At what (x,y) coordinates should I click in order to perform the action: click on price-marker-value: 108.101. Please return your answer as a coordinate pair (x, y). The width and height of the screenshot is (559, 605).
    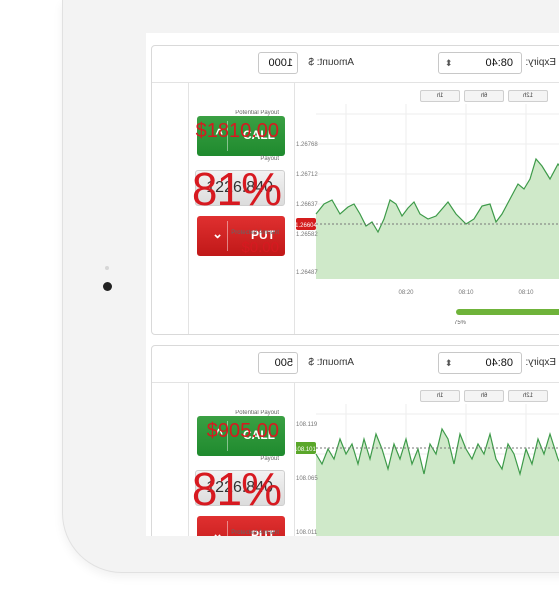
    Looking at the image, I should click on (306, 450).